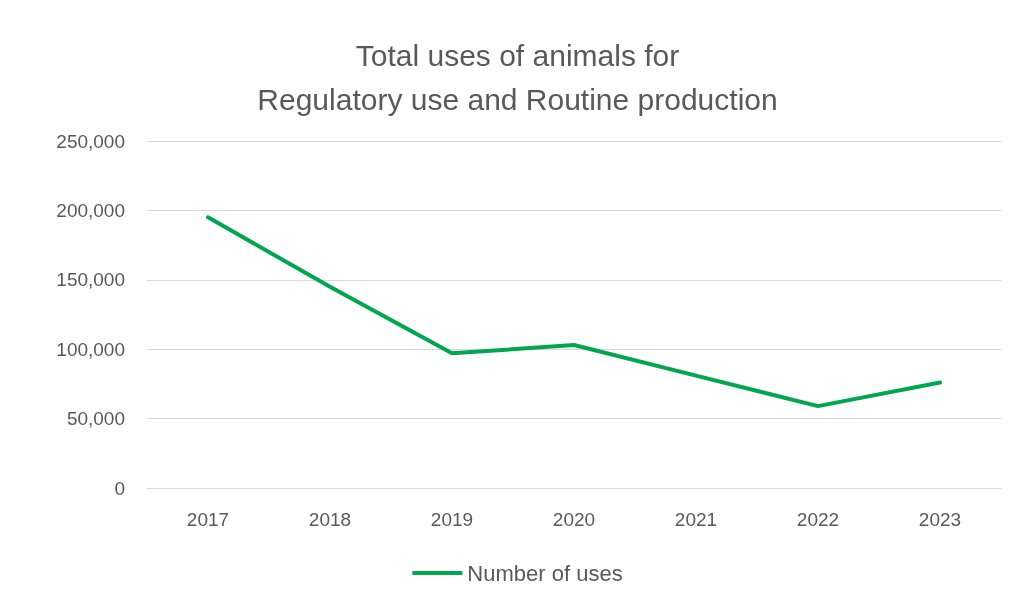 The image size is (1035, 601). What do you see at coordinates (119, 488) in the screenshot?
I see `y-tick-label: 0` at bounding box center [119, 488].